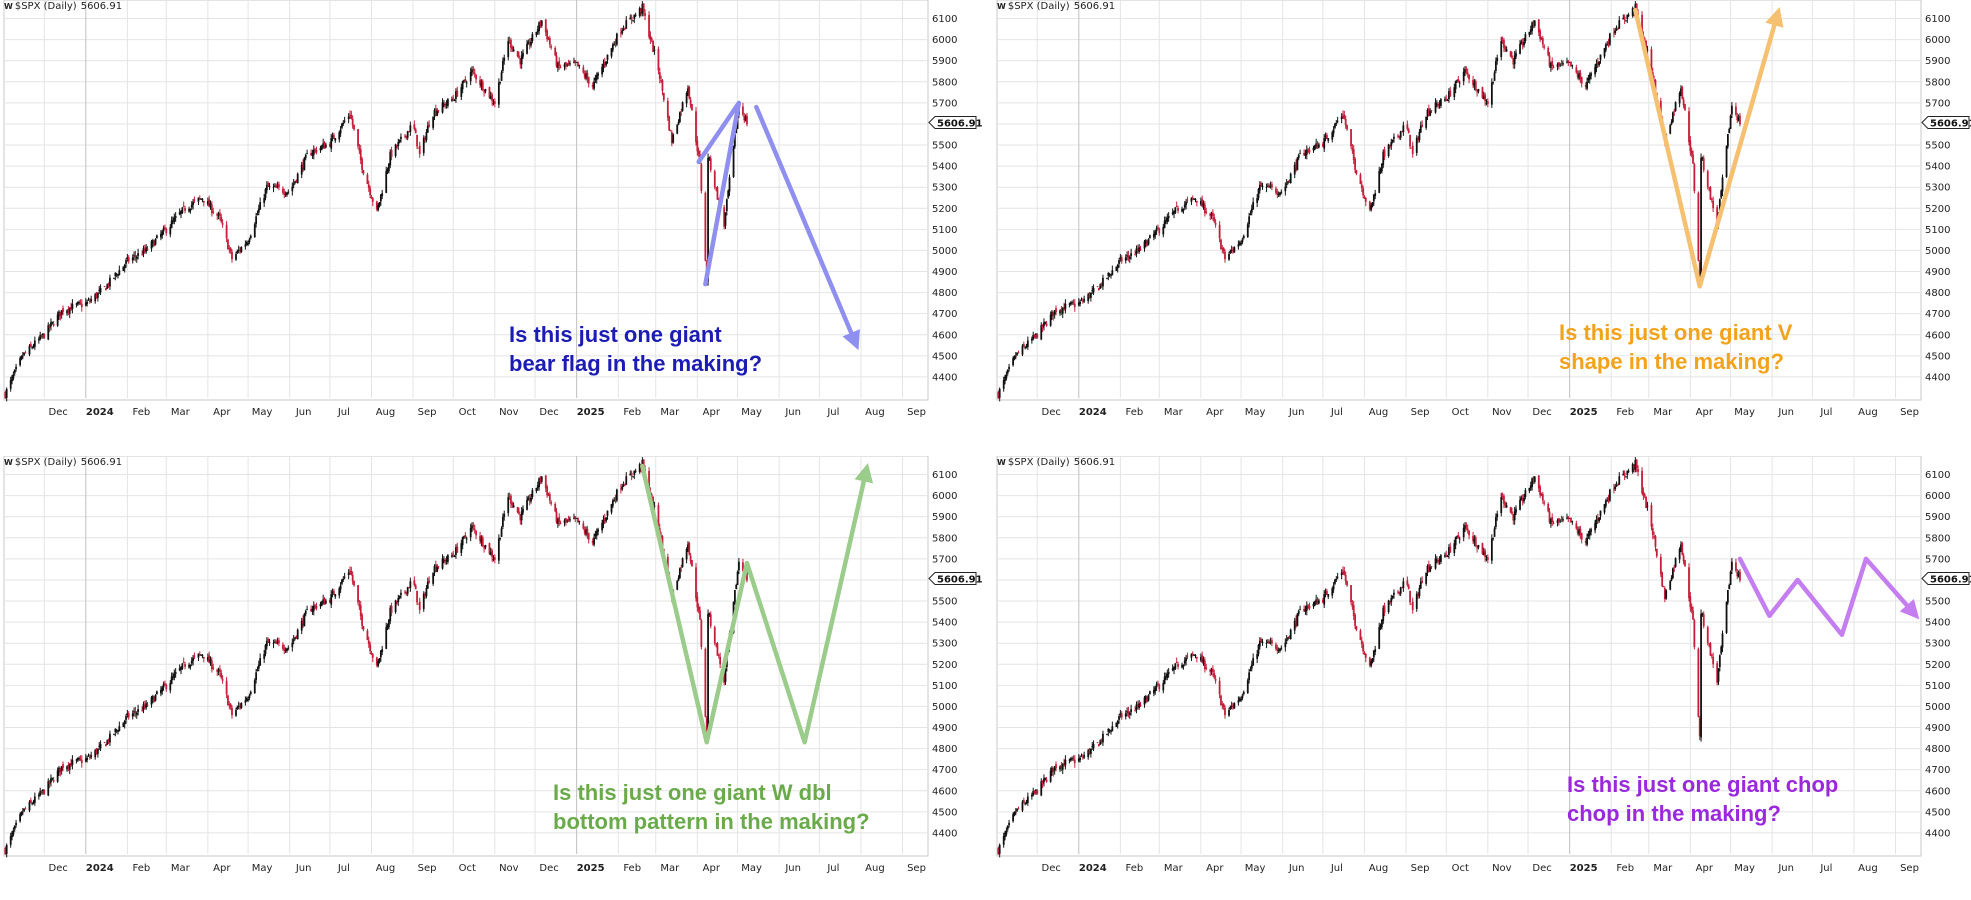 Image resolution: width=1971 pixels, height=900 pixels. What do you see at coordinates (1056, 462) in the screenshot?
I see `chart-header: W $SPX (Daily) 5606.91` at bounding box center [1056, 462].